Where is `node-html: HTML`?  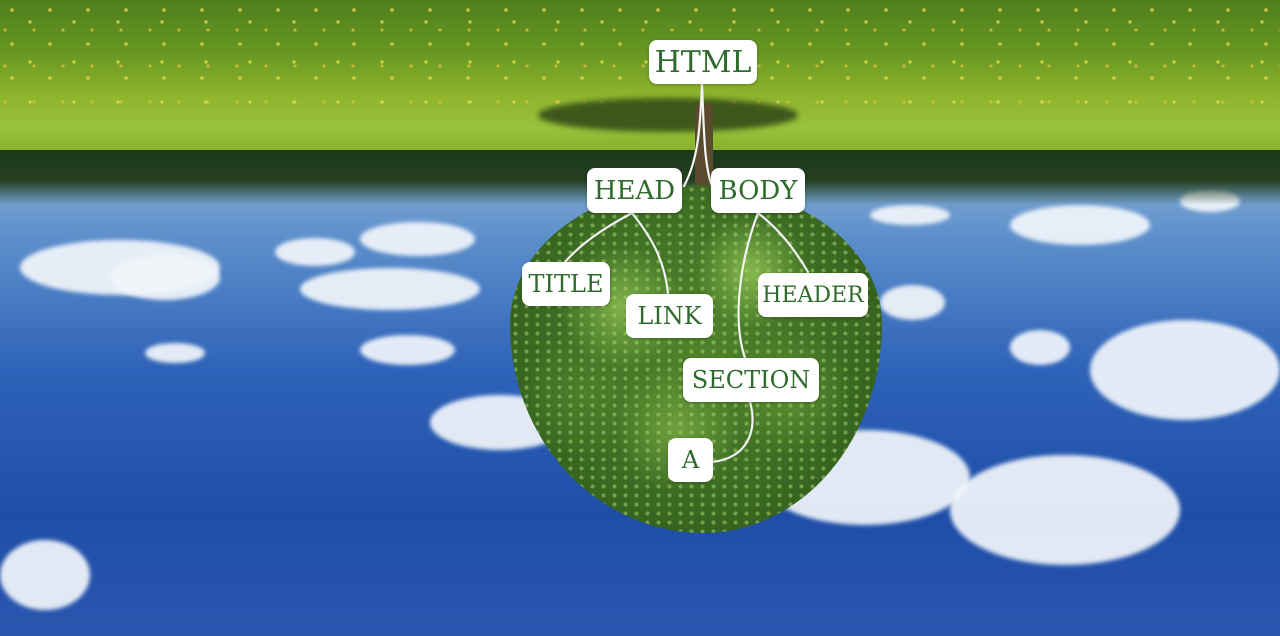
node-html: HTML is located at coordinates (703, 62).